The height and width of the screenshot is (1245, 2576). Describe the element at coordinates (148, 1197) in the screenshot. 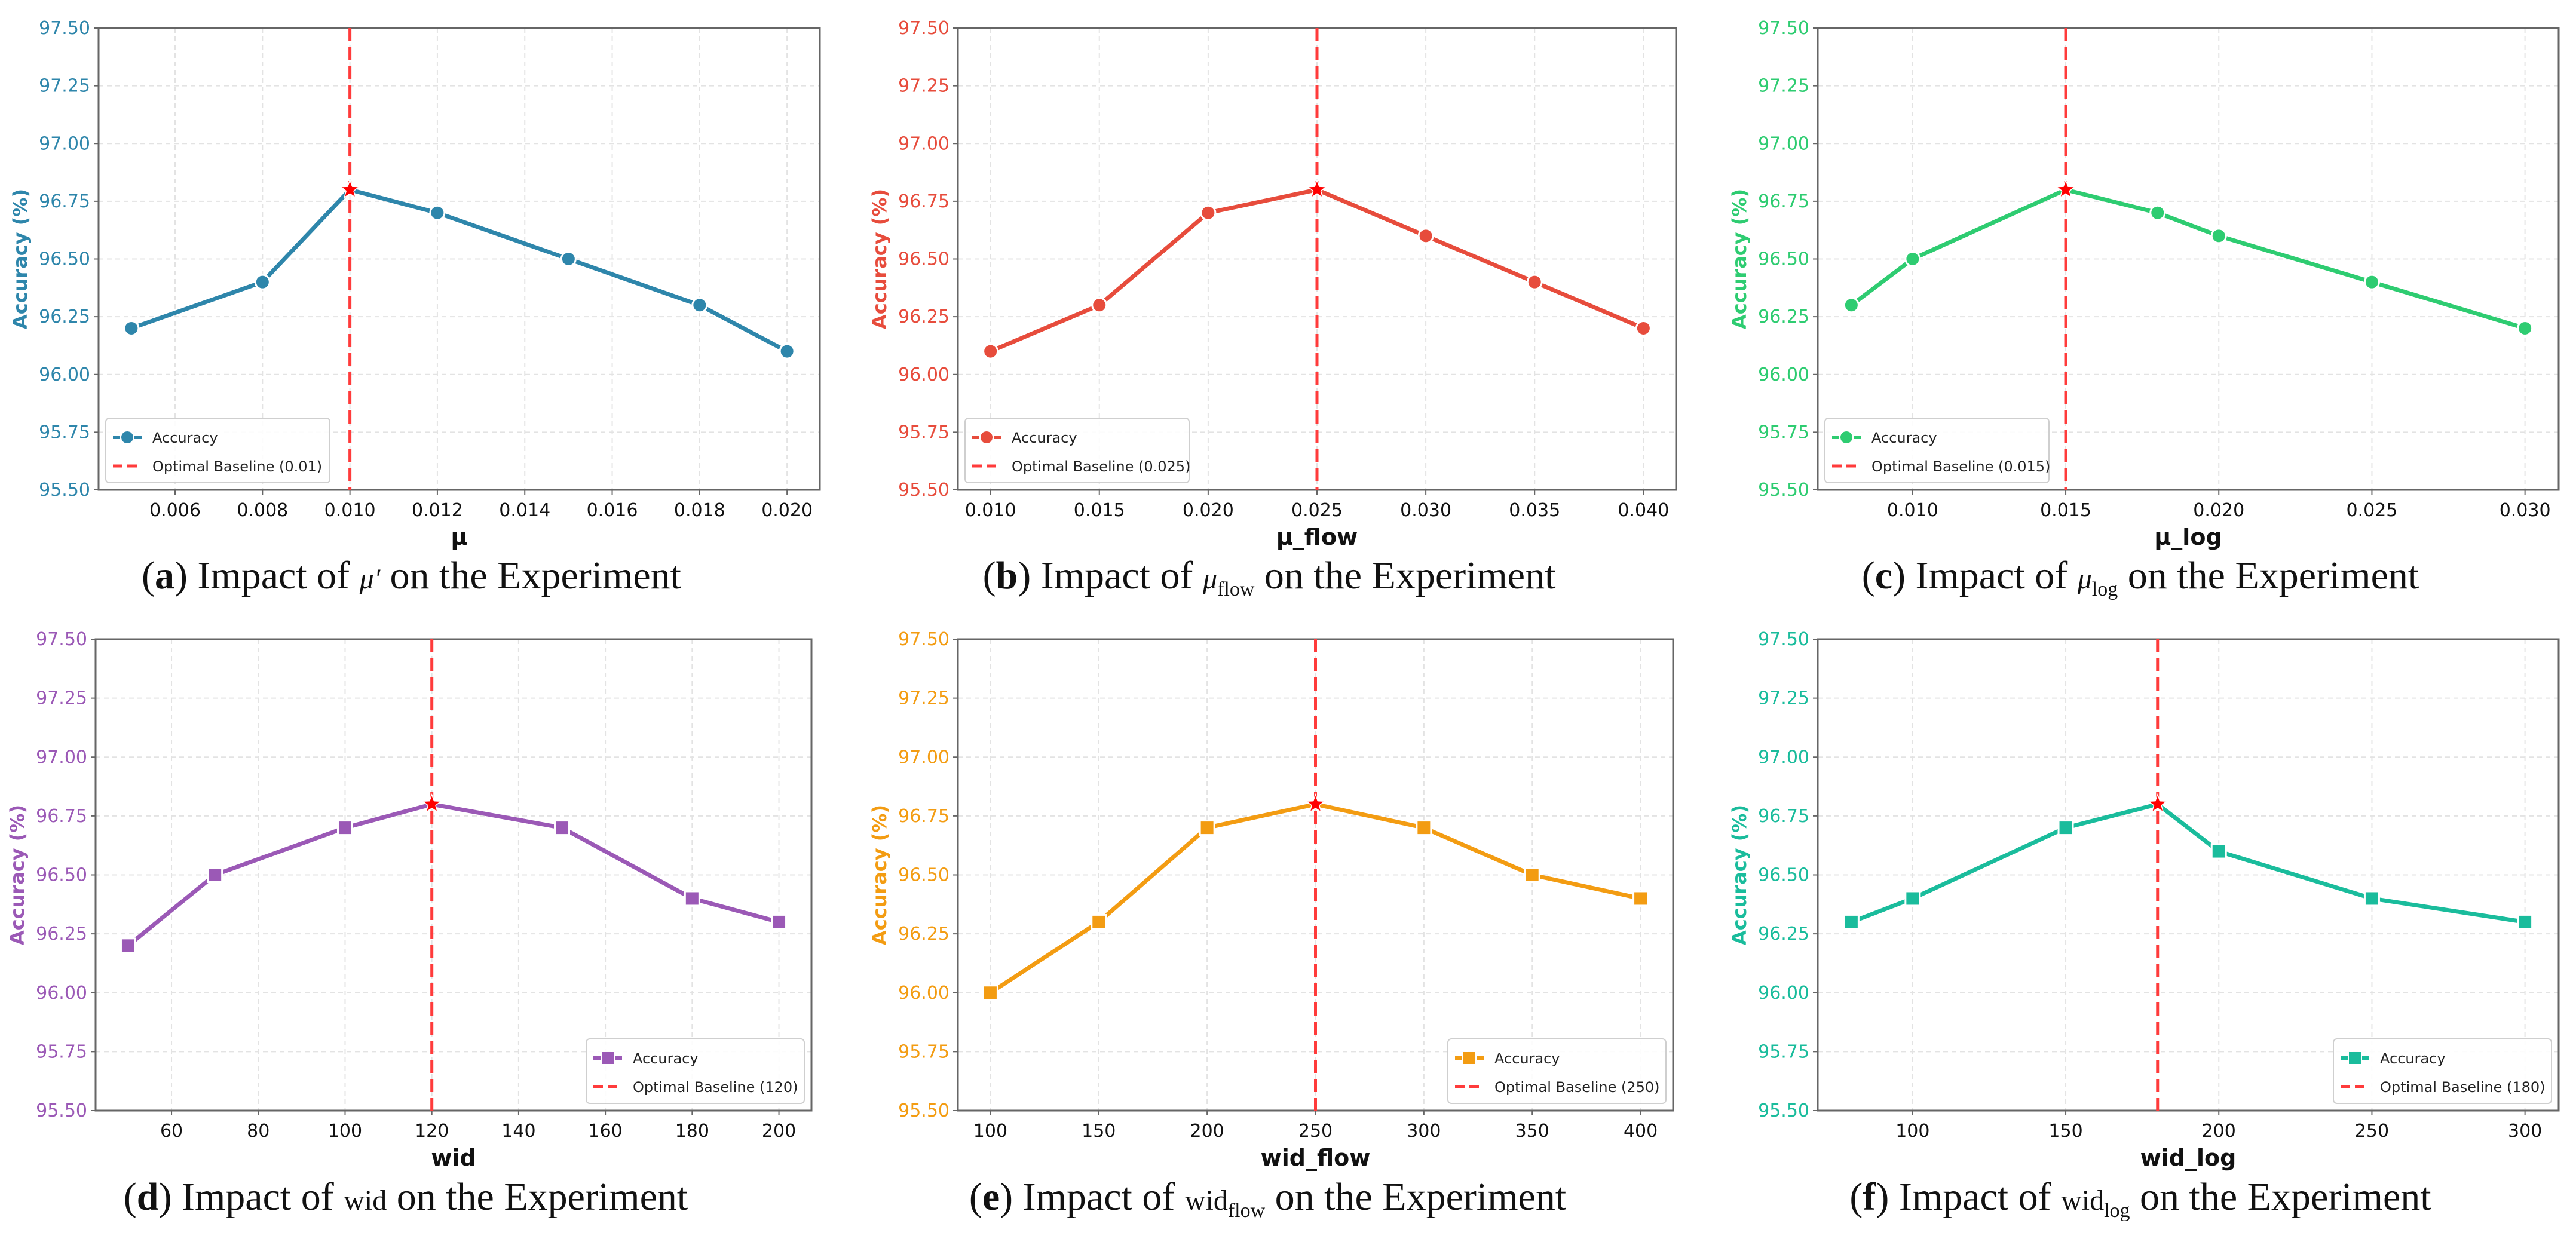

I see `caption-label: d` at that location.